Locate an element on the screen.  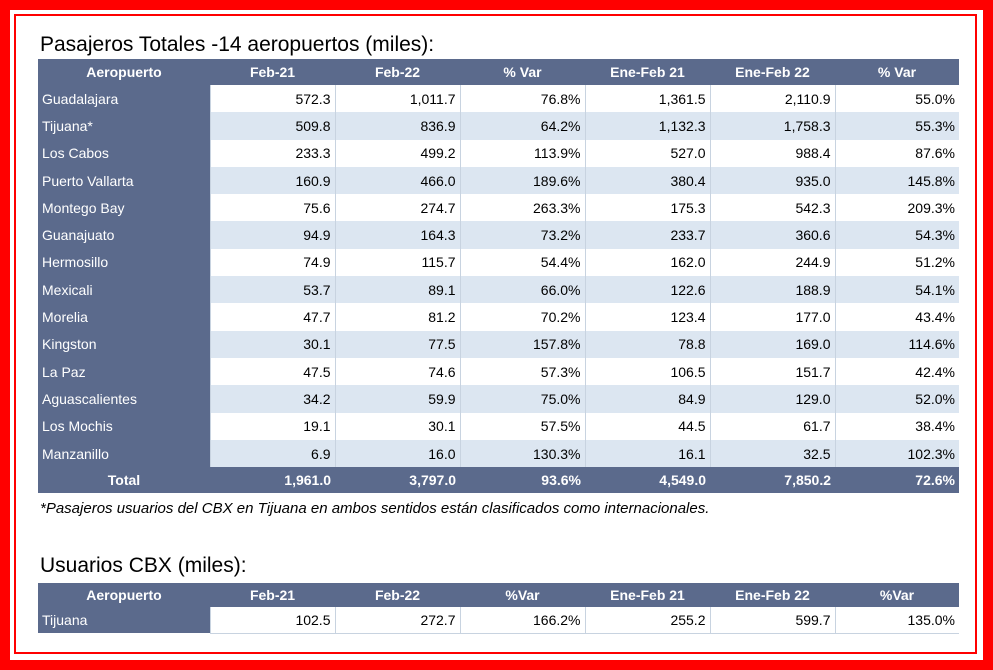
value-cell: 135.0% is located at coordinates (896, 620).